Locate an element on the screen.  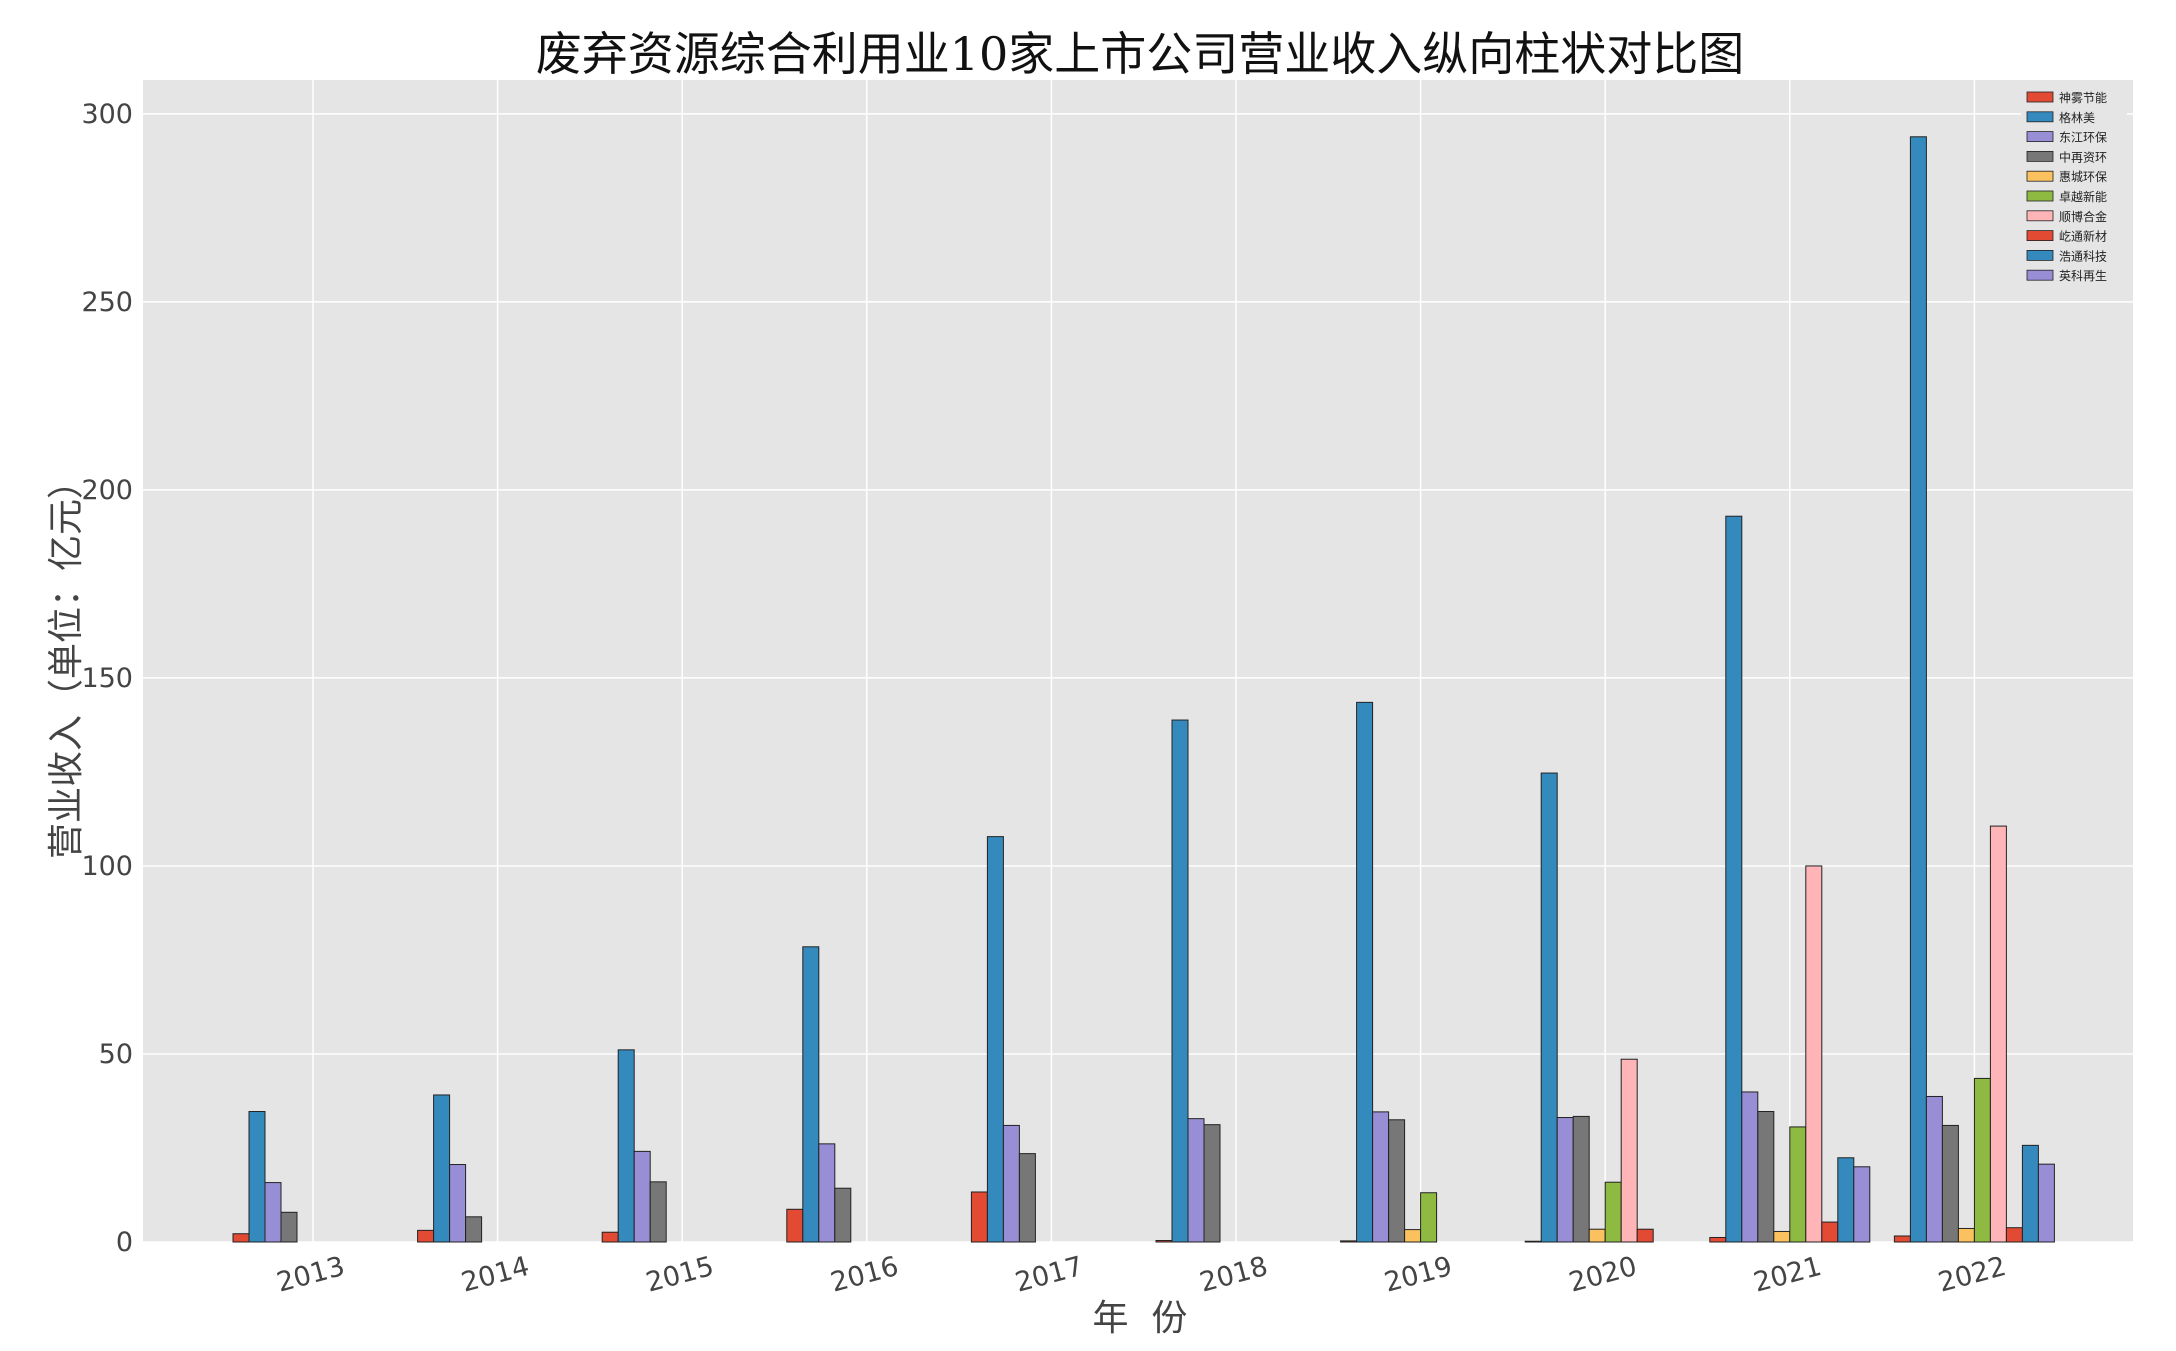
y-tick-label: 0 is located at coordinates (124, 1242).